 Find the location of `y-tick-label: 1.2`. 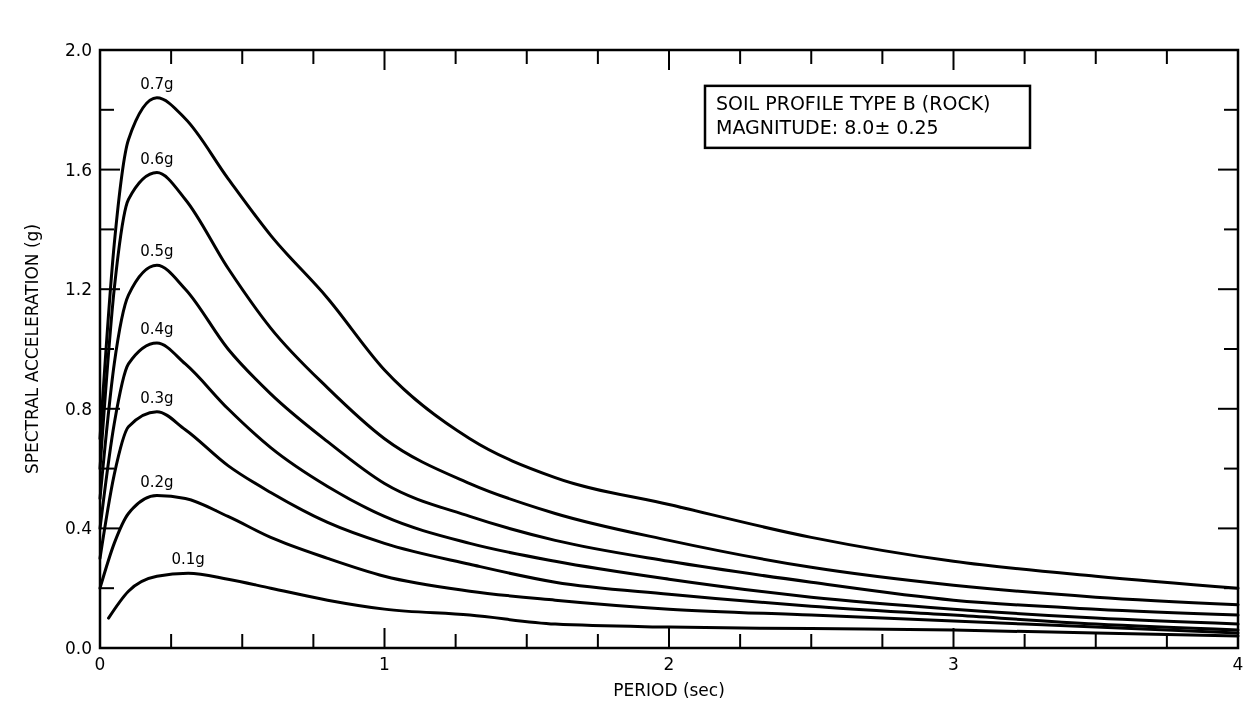

y-tick-label: 1.2 is located at coordinates (78, 289).